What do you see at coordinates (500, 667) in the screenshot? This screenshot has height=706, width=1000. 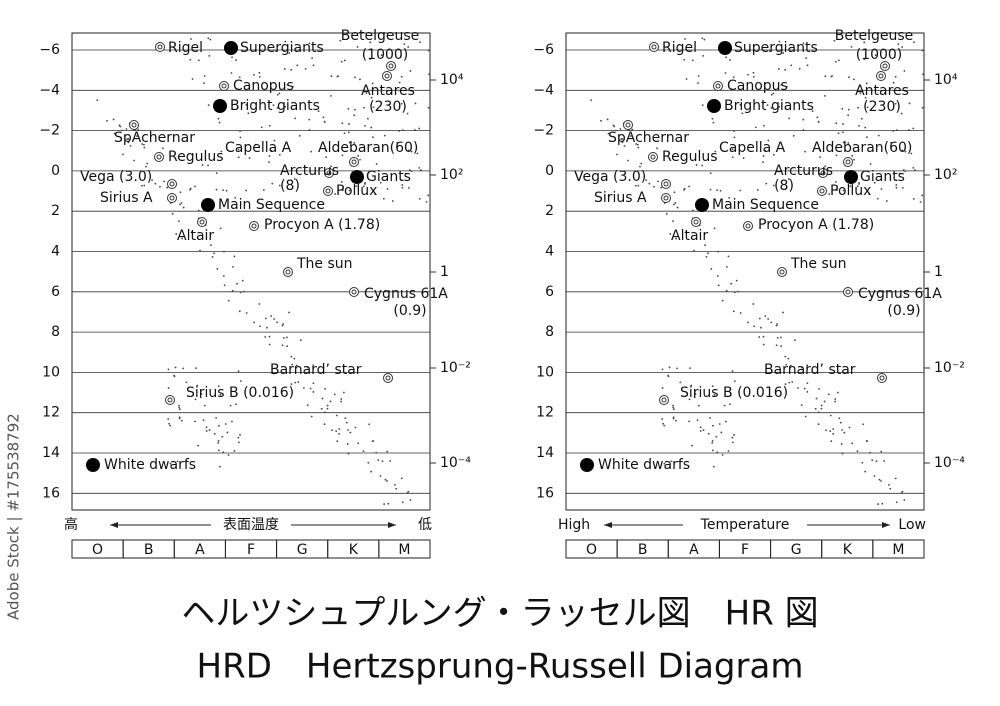 I see `title-english: HRD Hertzsprung-Russell Diagram` at bounding box center [500, 667].